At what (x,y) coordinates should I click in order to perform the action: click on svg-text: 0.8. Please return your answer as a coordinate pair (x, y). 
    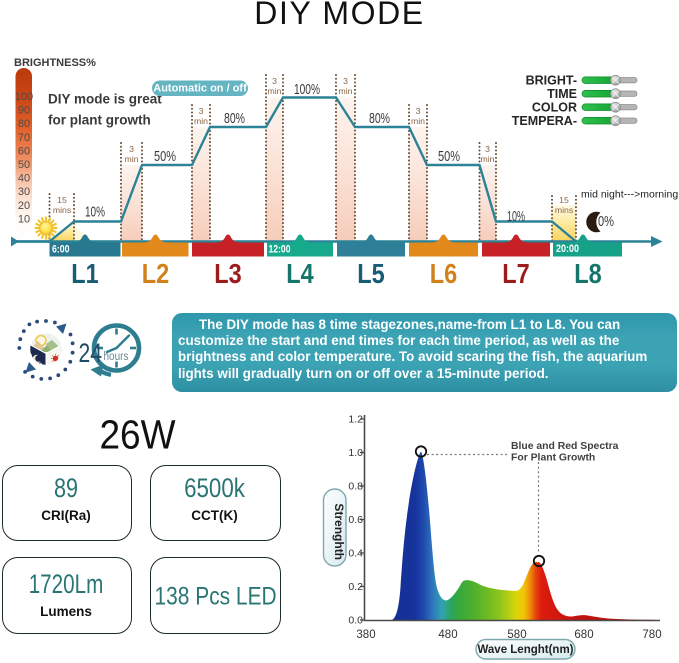
    Looking at the image, I should click on (355, 487).